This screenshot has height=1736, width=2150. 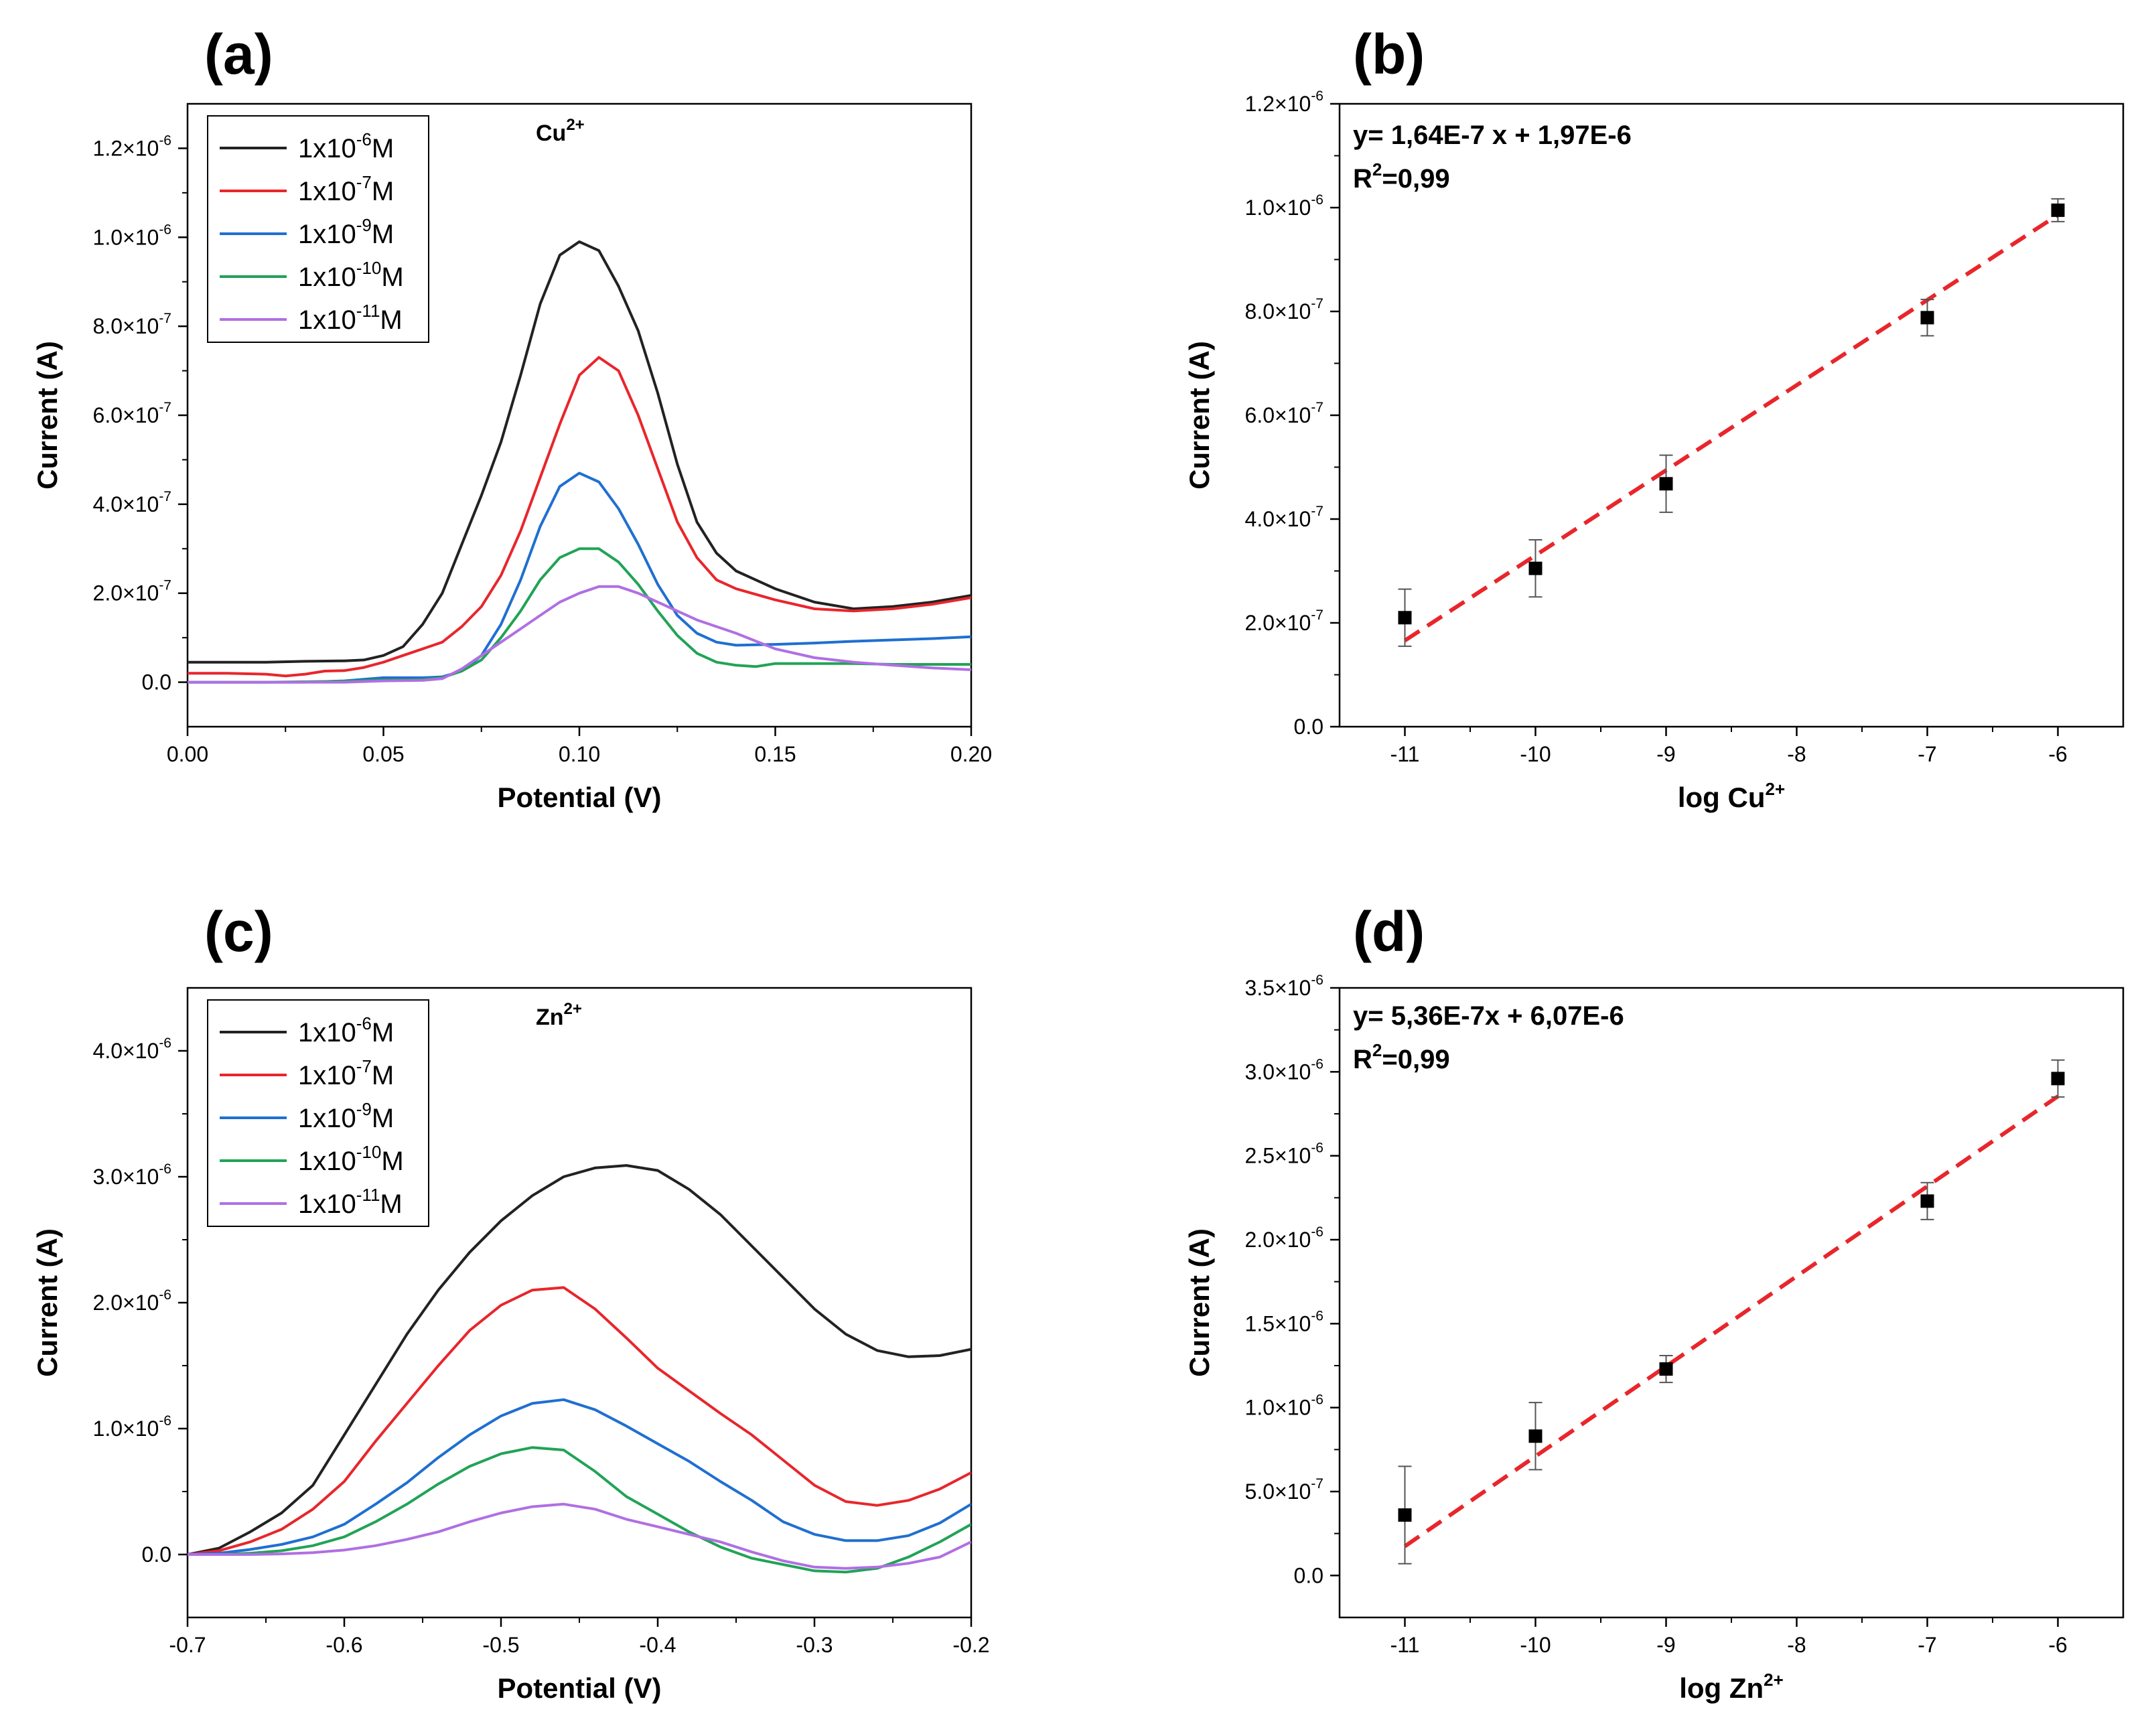 What do you see at coordinates (971, 754) in the screenshot?
I see `x-tick-label: 0.20` at bounding box center [971, 754].